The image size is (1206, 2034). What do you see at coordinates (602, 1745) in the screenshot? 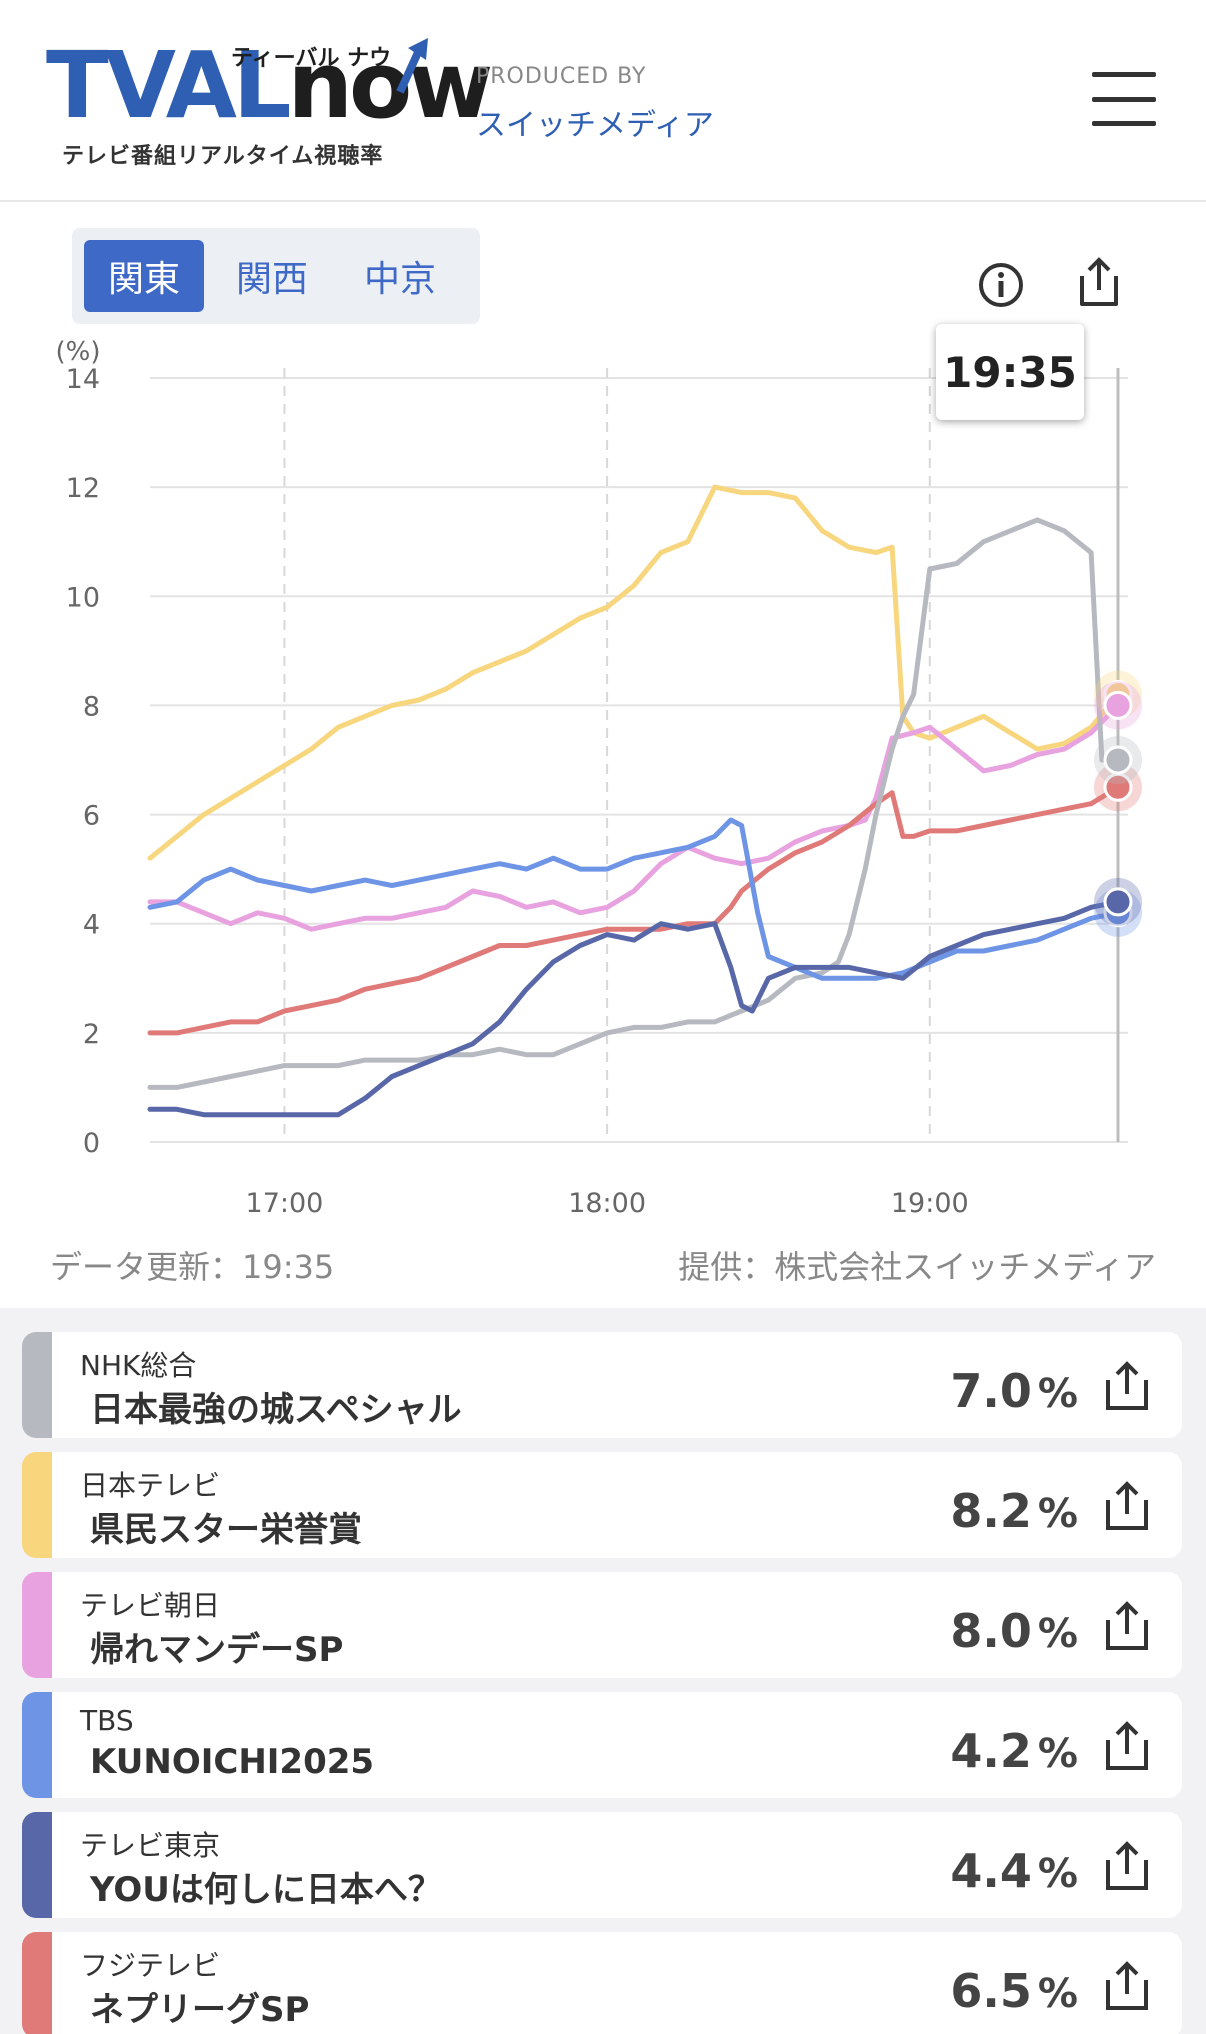
I see `program-row-tbs: TBS KUNOICHI2025 4.2%` at bounding box center [602, 1745].